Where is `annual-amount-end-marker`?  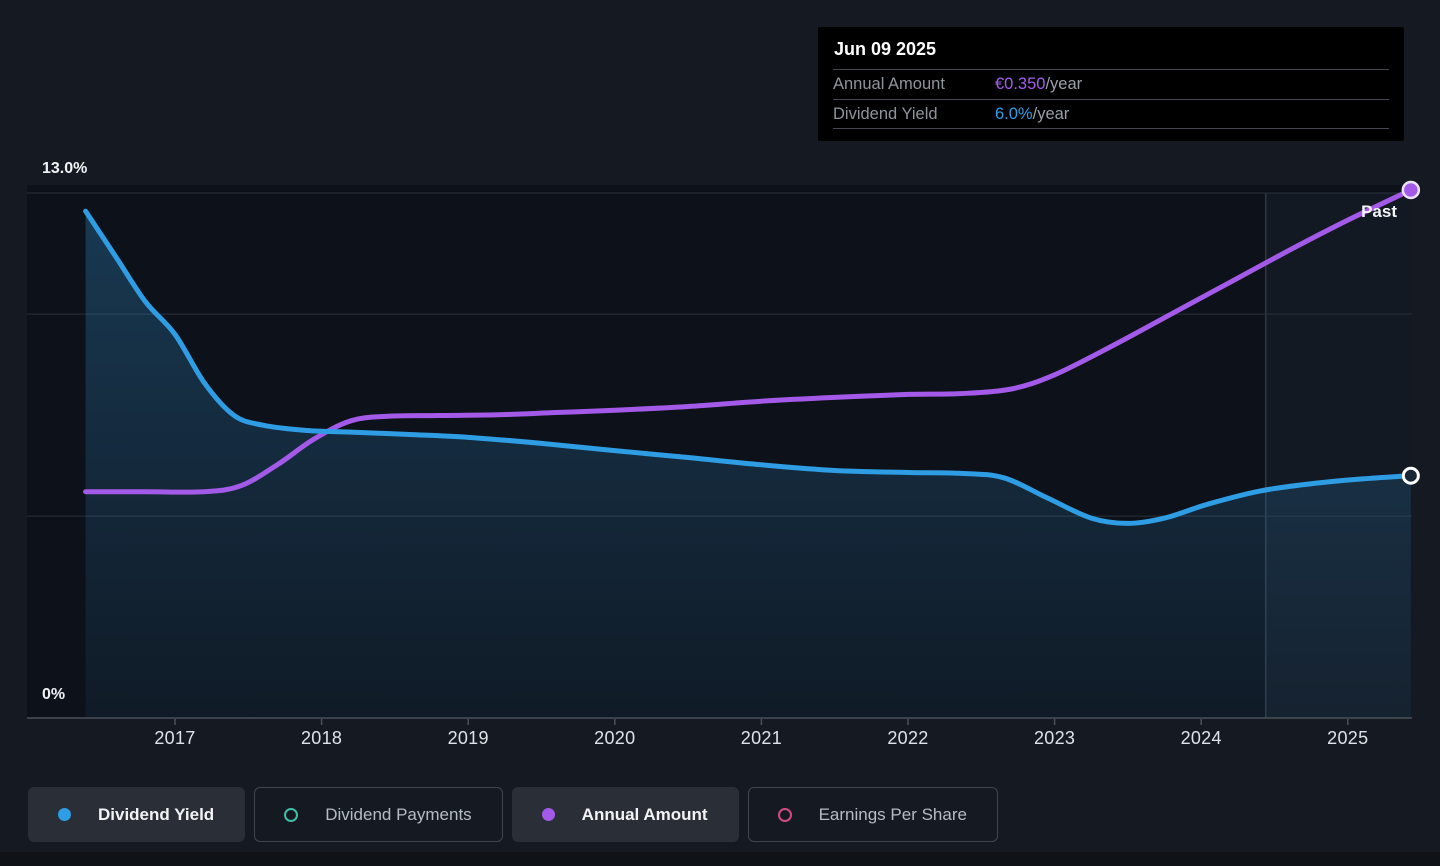
annual-amount-end-marker is located at coordinates (1411, 190).